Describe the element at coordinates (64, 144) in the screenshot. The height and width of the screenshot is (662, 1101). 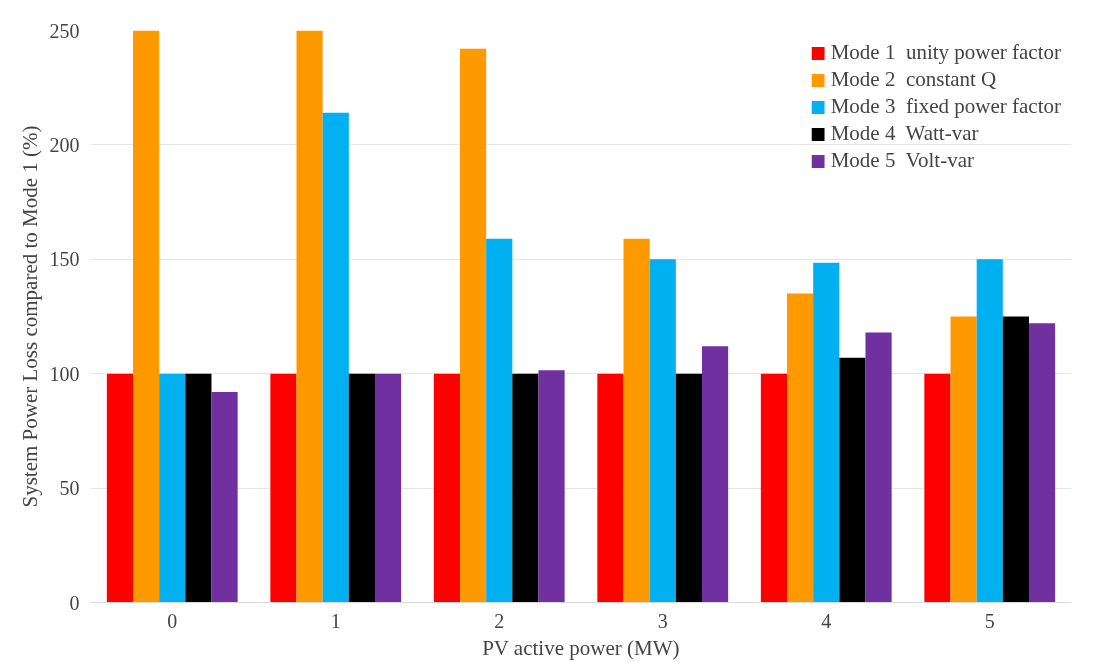
I see `y-tick-label: 200` at that location.